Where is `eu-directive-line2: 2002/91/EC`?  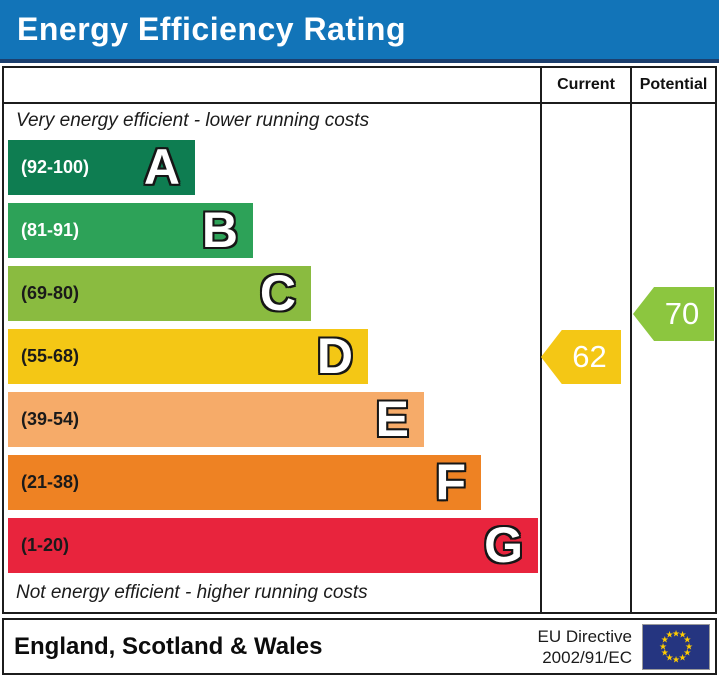
eu-directive-line2: 2002/91/EC is located at coordinates (587, 657).